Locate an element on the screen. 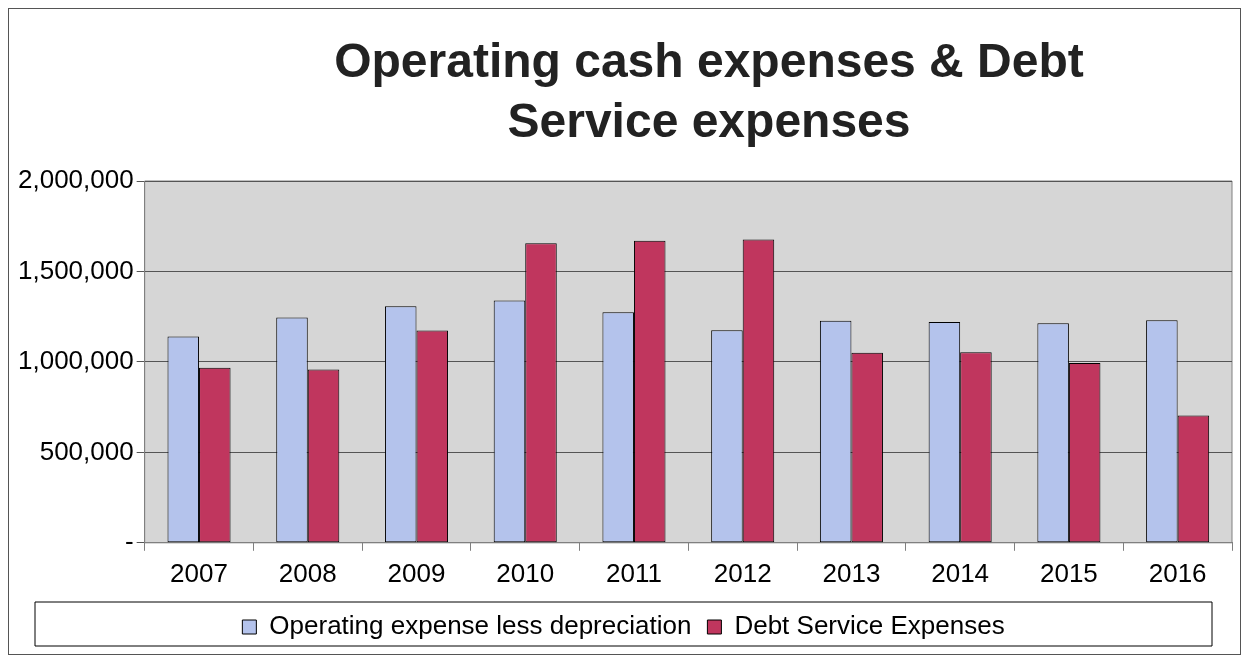 Image resolution: width=1249 pixels, height=663 pixels. x-tick-label: 2009 is located at coordinates (416, 572).